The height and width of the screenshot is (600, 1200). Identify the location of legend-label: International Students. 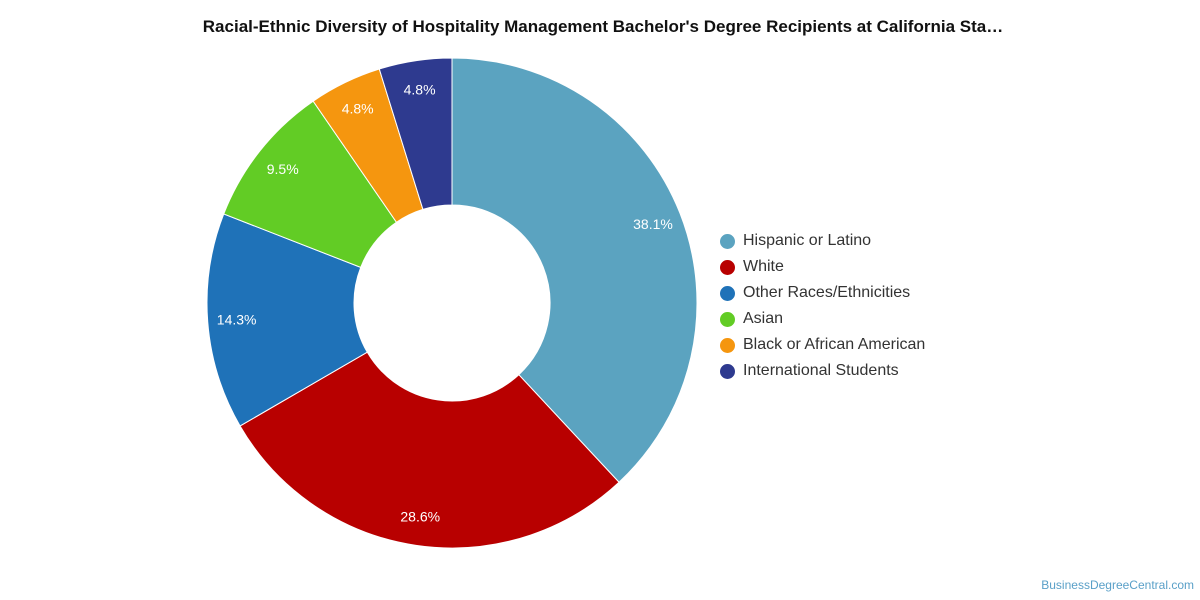
(821, 370).